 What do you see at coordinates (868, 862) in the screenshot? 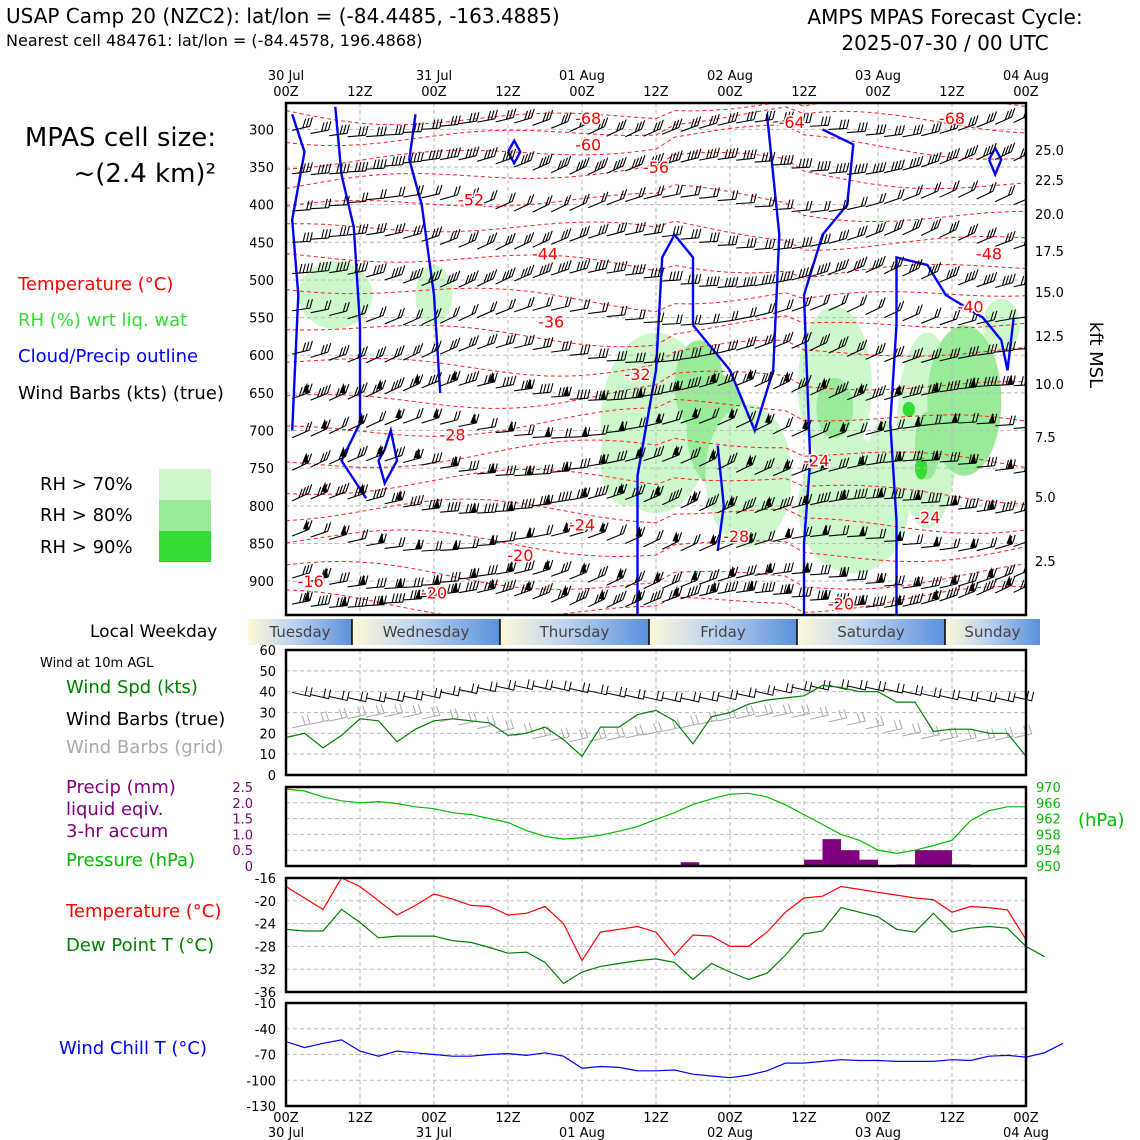
I see `precip-bar` at bounding box center [868, 862].